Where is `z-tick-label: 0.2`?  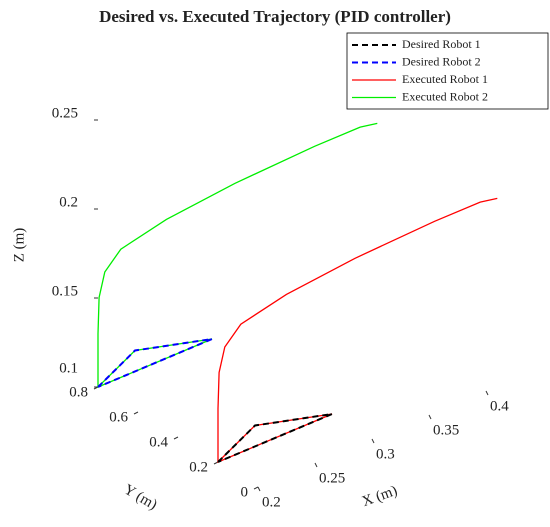 z-tick-label: 0.2 is located at coordinates (68, 202).